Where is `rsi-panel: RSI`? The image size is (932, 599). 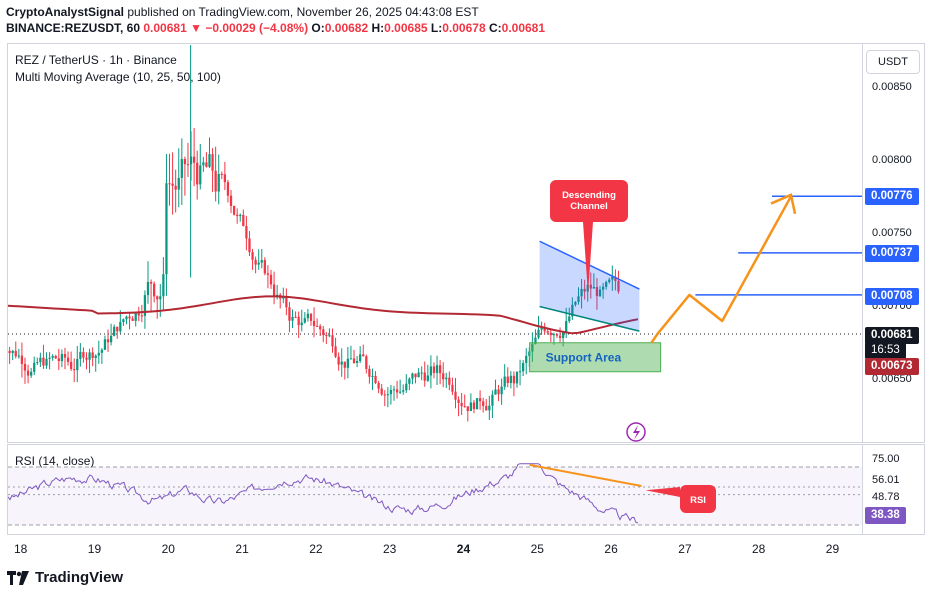
rsi-panel: RSI is located at coordinates (435, 489).